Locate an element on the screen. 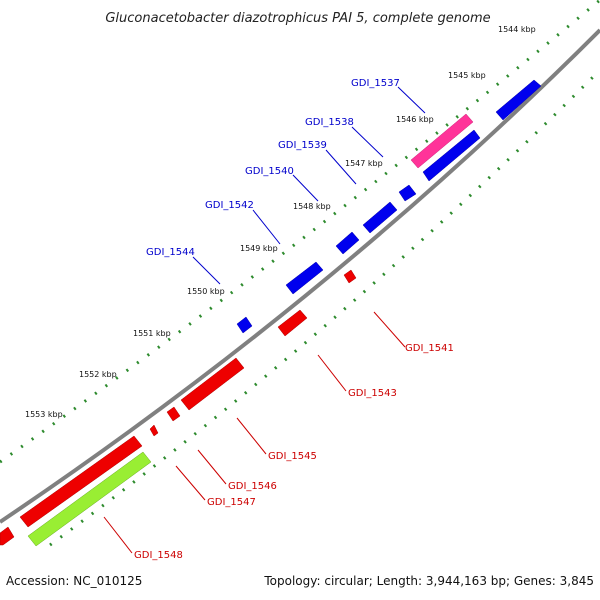  kbp-label: 1547 kbp is located at coordinates (364, 163).